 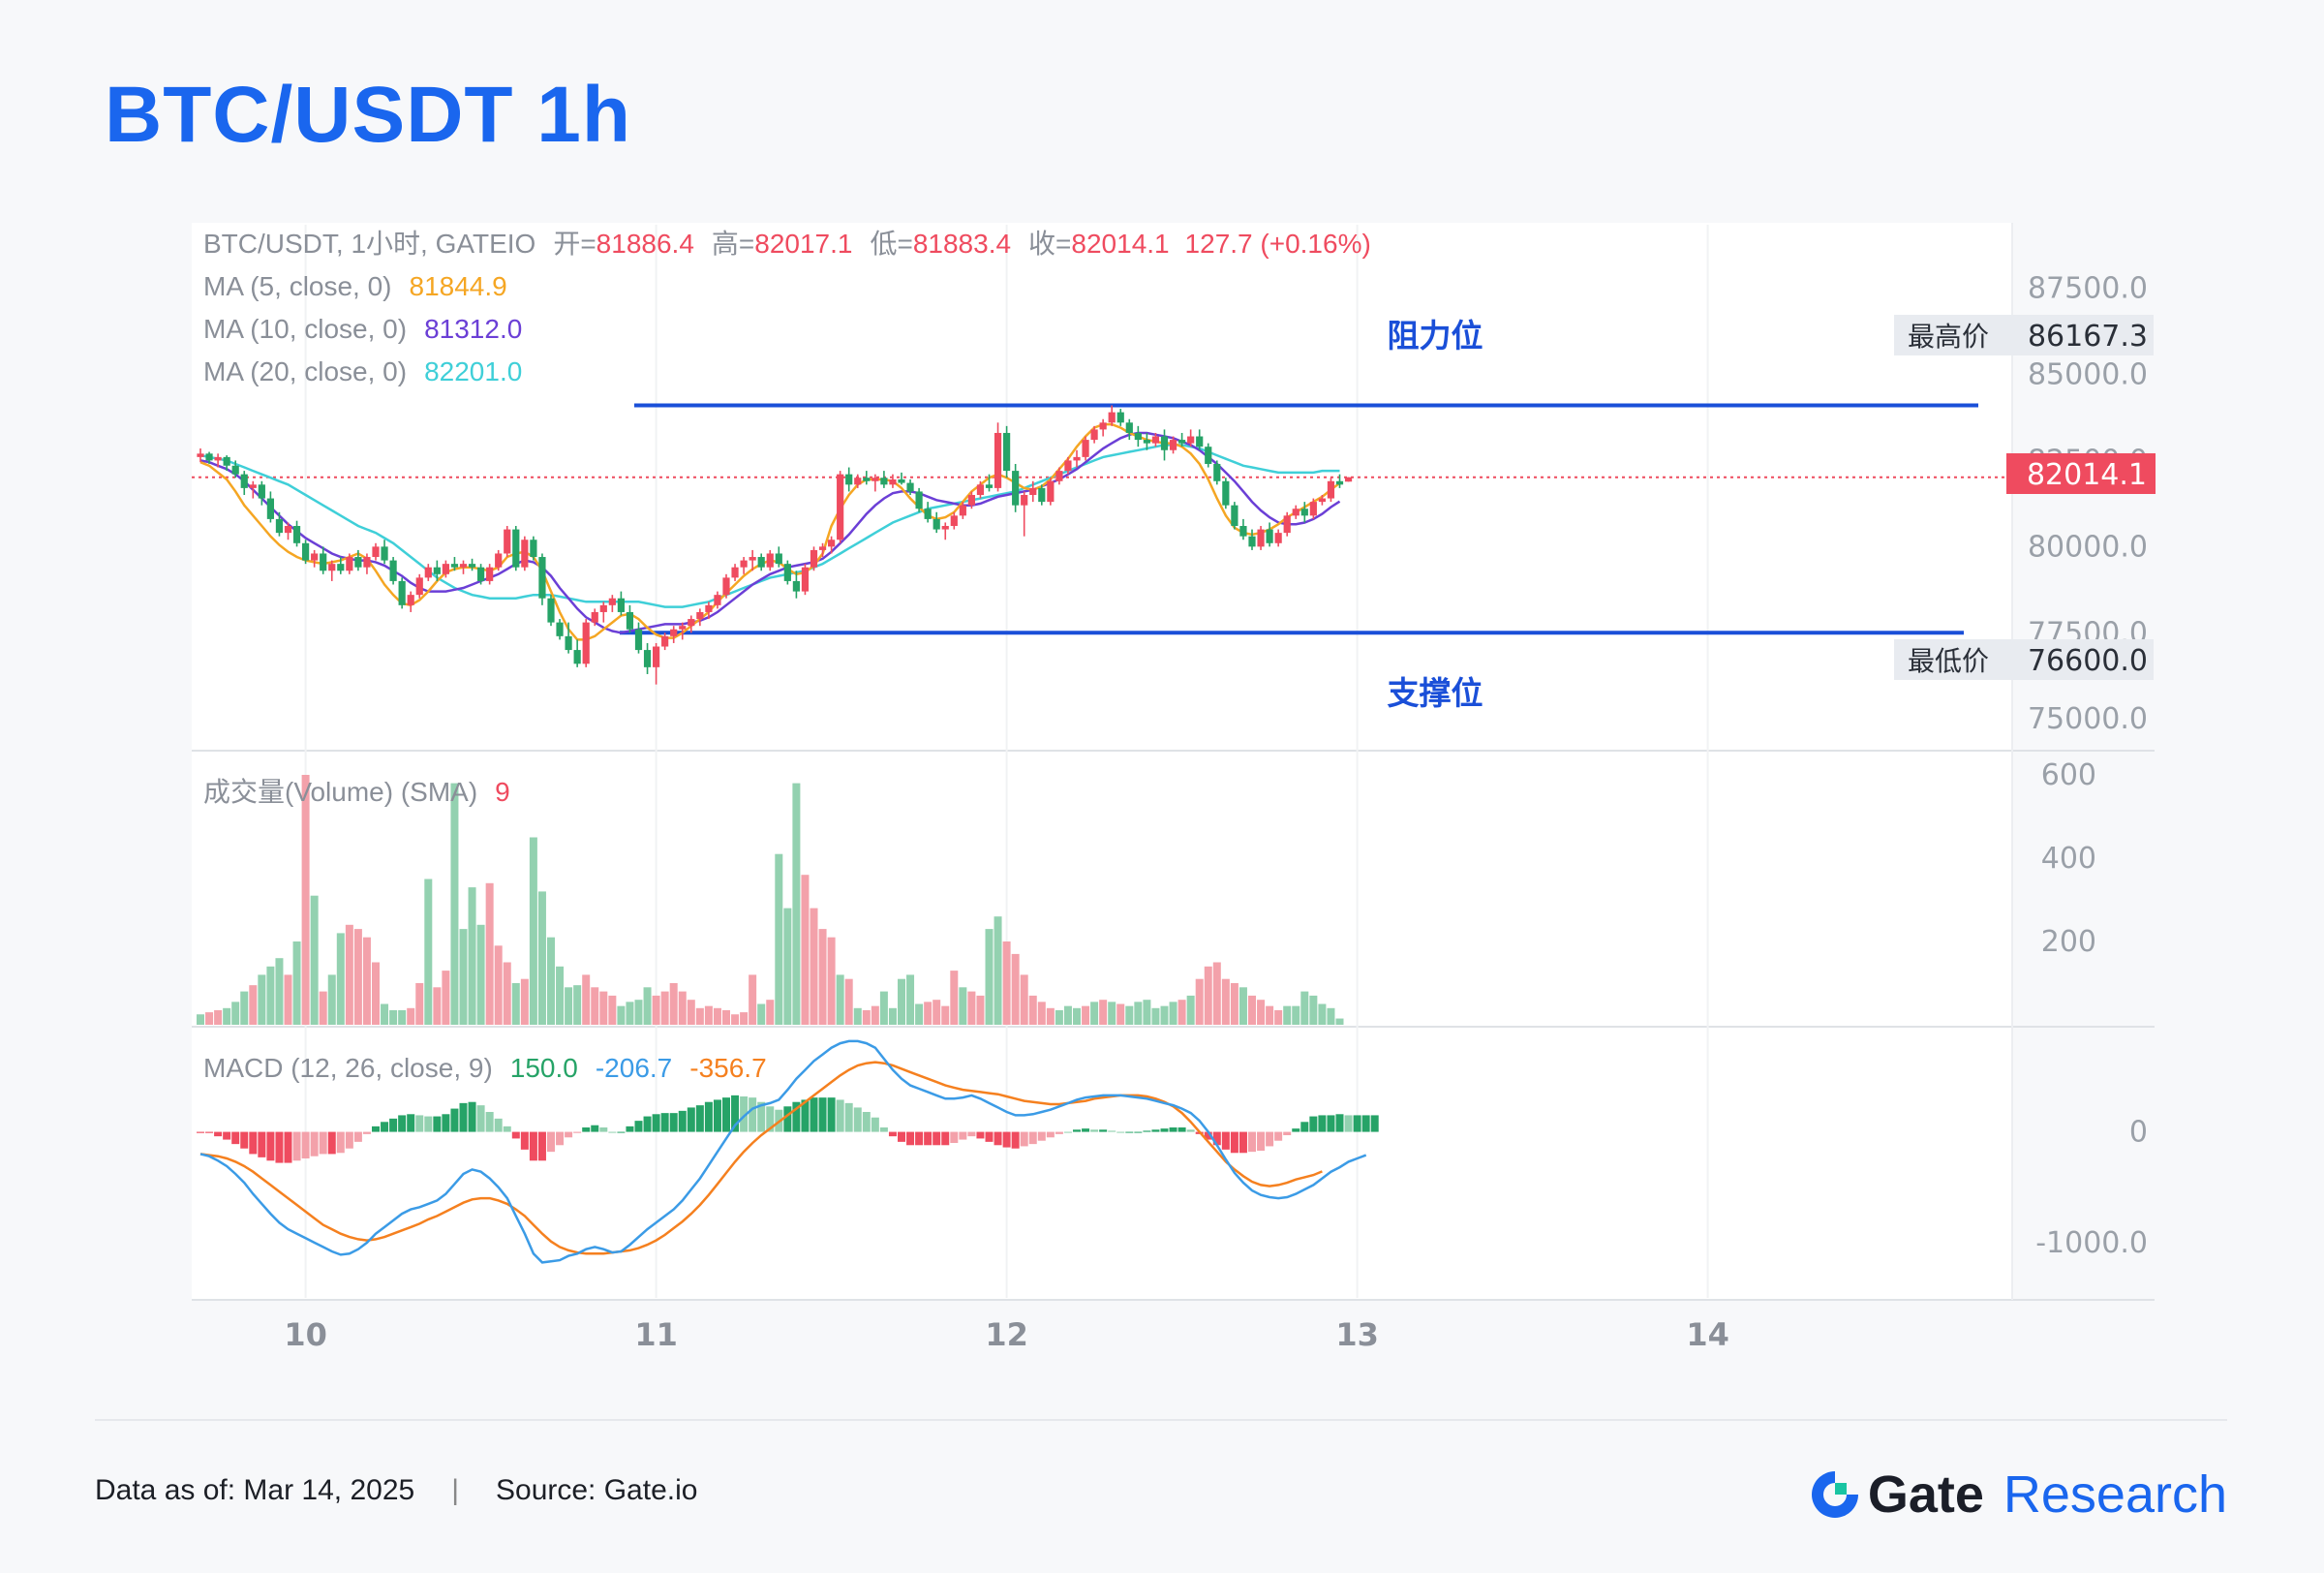 I want to click on x-tick-label: 11, so click(x=656, y=1334).